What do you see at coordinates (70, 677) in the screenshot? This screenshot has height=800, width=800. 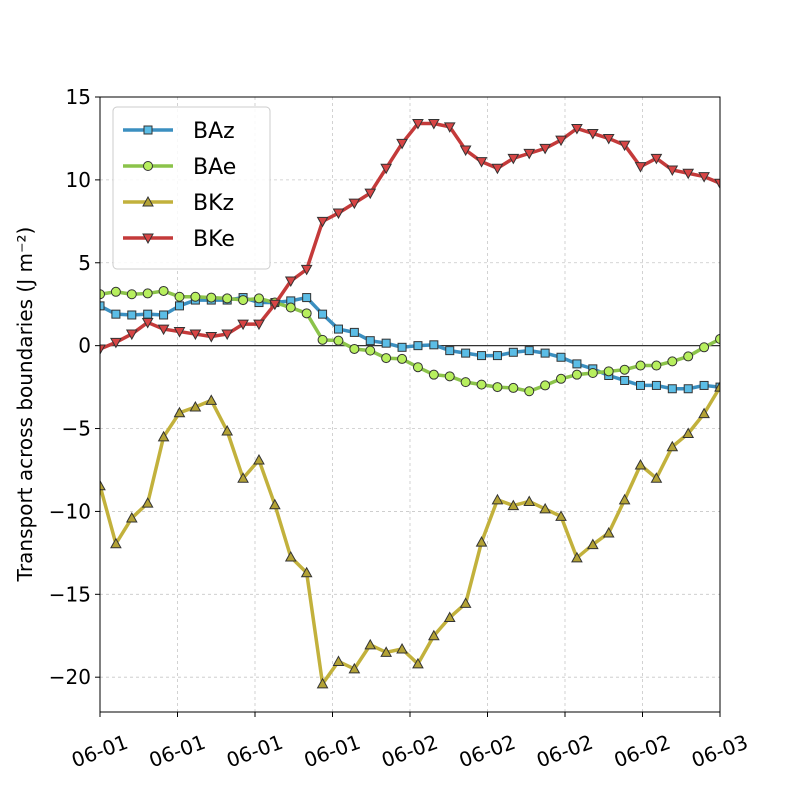 I see `y-tick-label: −20` at bounding box center [70, 677].